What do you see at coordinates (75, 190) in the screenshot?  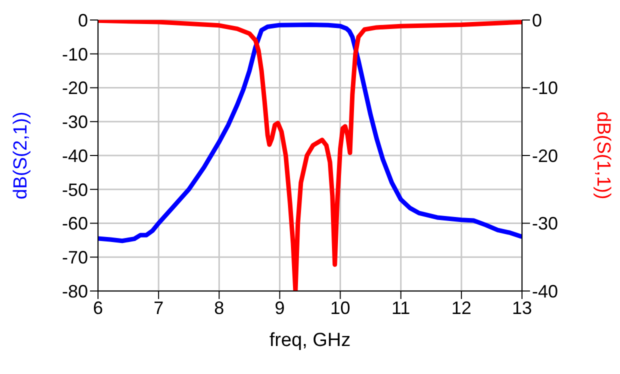 I see `y-tick-label: -50` at bounding box center [75, 190].